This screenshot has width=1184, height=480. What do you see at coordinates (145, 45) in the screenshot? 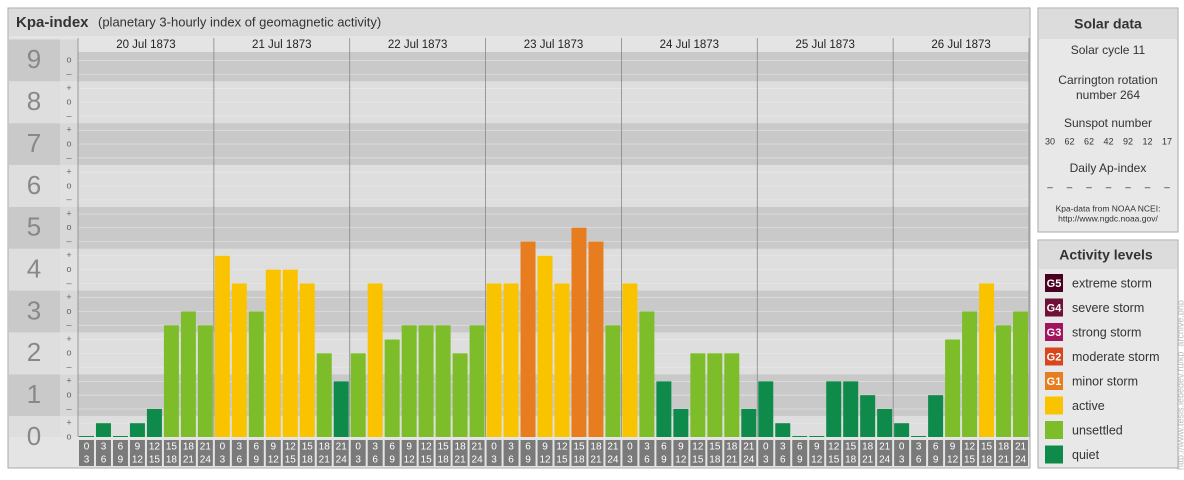
I see `date-label: 20 Jul 1873` at bounding box center [145, 45].